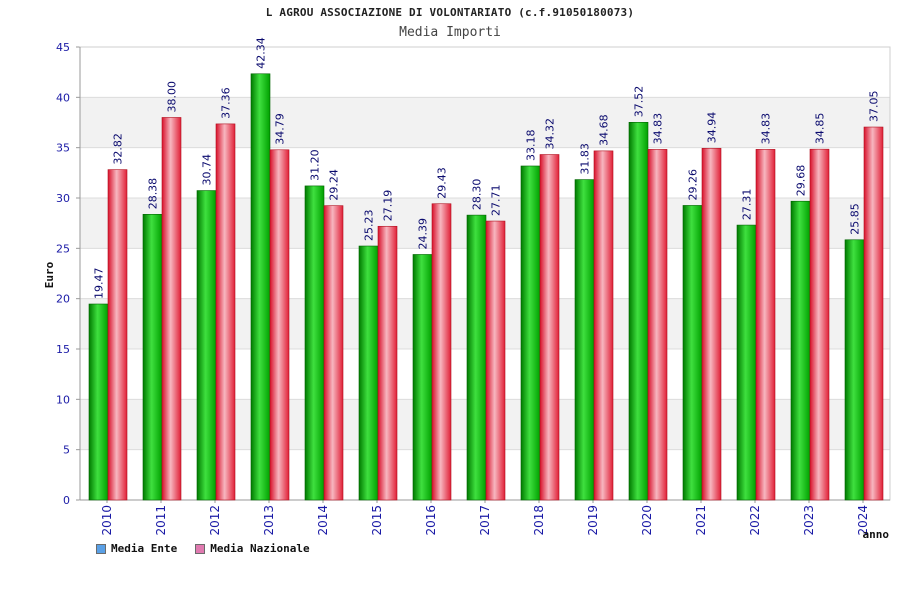 The image size is (900, 600). Describe the element at coordinates (701, 520) in the screenshot. I see `x-tick-label: 2021` at that location.